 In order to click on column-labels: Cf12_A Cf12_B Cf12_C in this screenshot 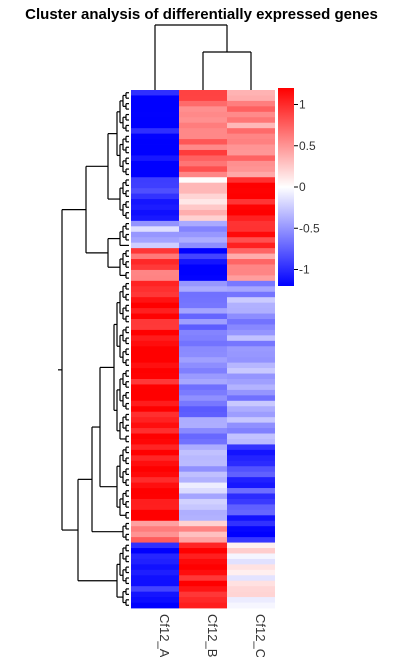, I will do `click(212, 635)`.